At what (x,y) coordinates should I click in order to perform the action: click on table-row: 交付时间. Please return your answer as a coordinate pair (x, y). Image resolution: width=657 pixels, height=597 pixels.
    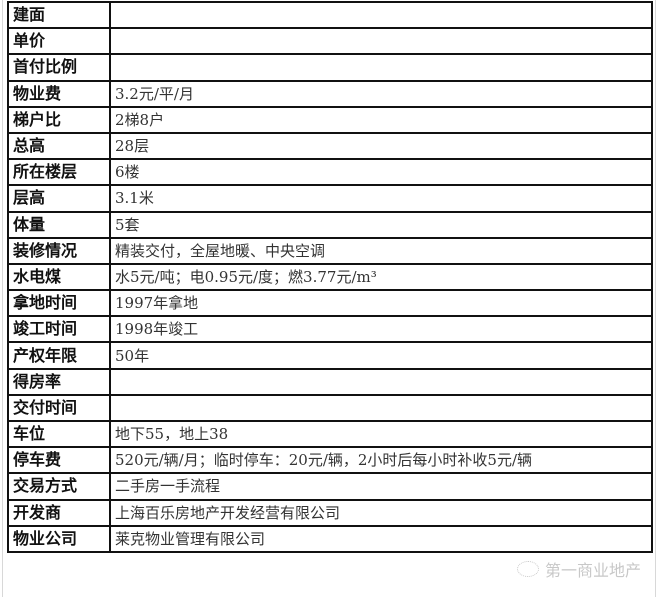
    Looking at the image, I should click on (330, 408).